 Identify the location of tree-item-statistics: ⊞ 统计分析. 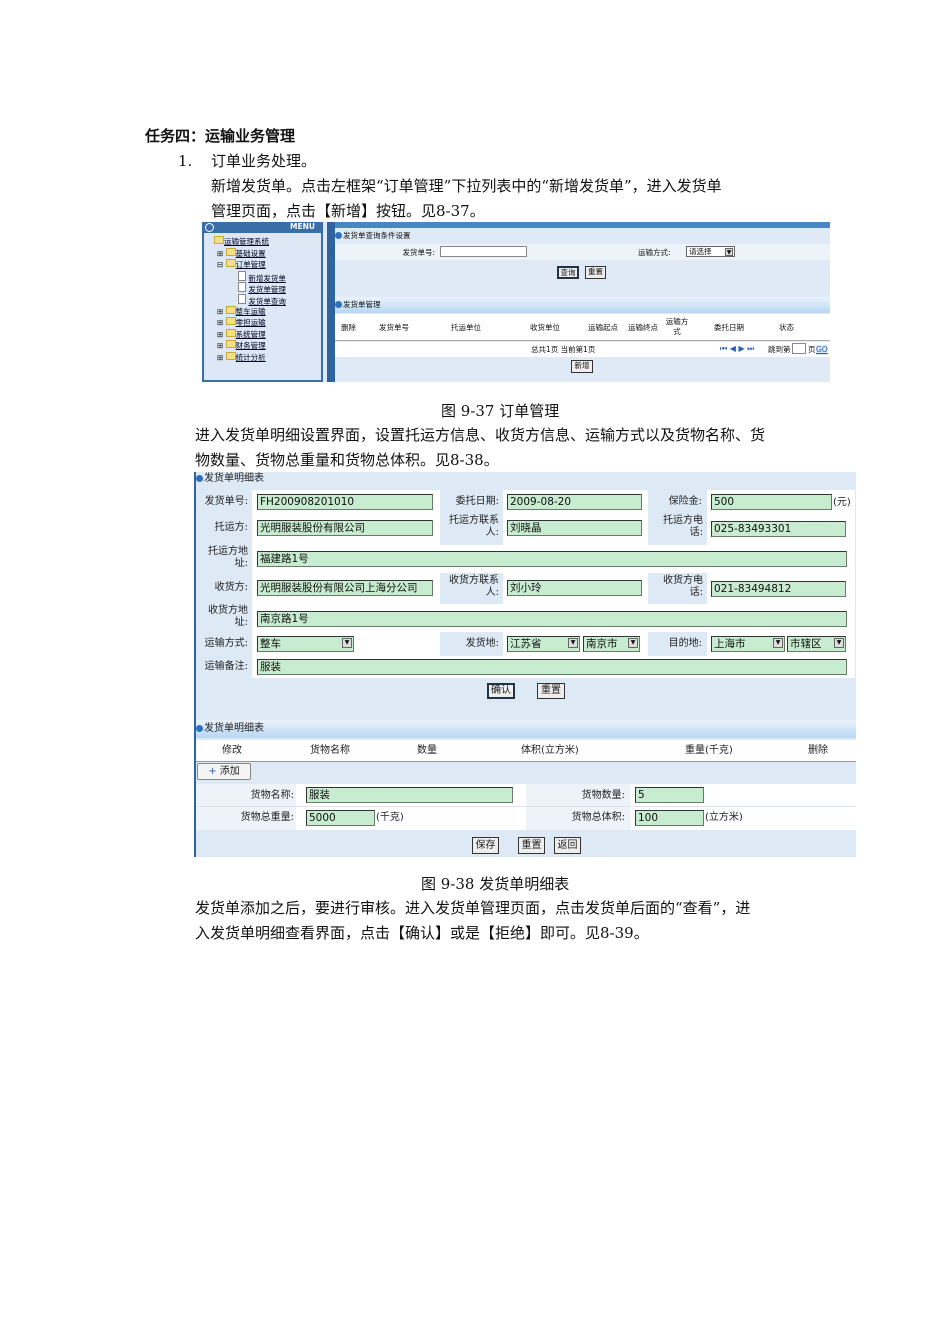
(241, 357).